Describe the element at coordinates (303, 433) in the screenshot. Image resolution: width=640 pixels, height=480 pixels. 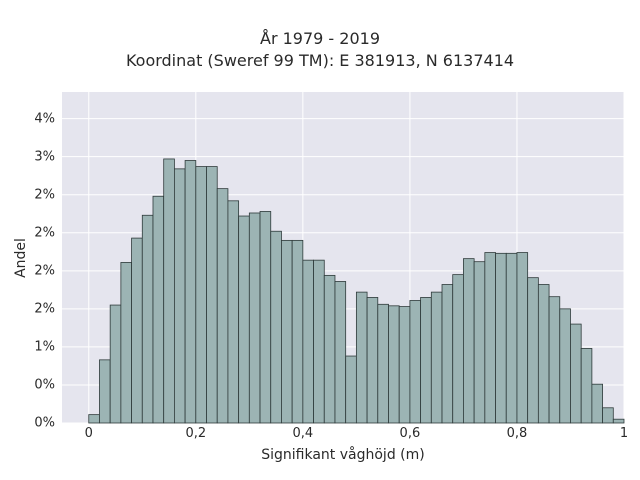
I see `x-tick-label: 0,4` at that location.